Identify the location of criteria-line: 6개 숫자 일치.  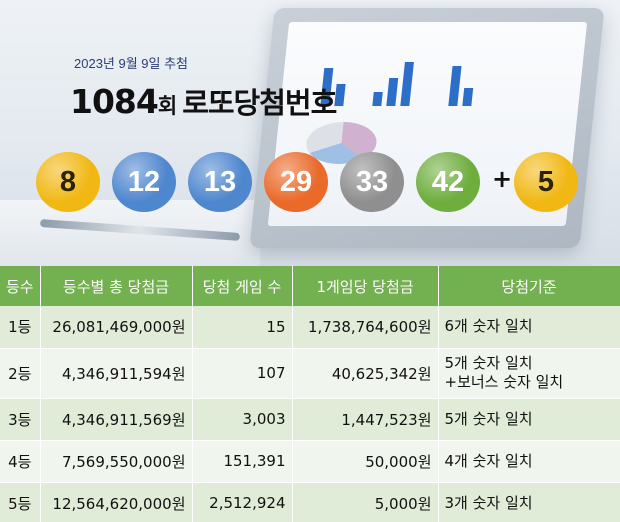
(488, 326).